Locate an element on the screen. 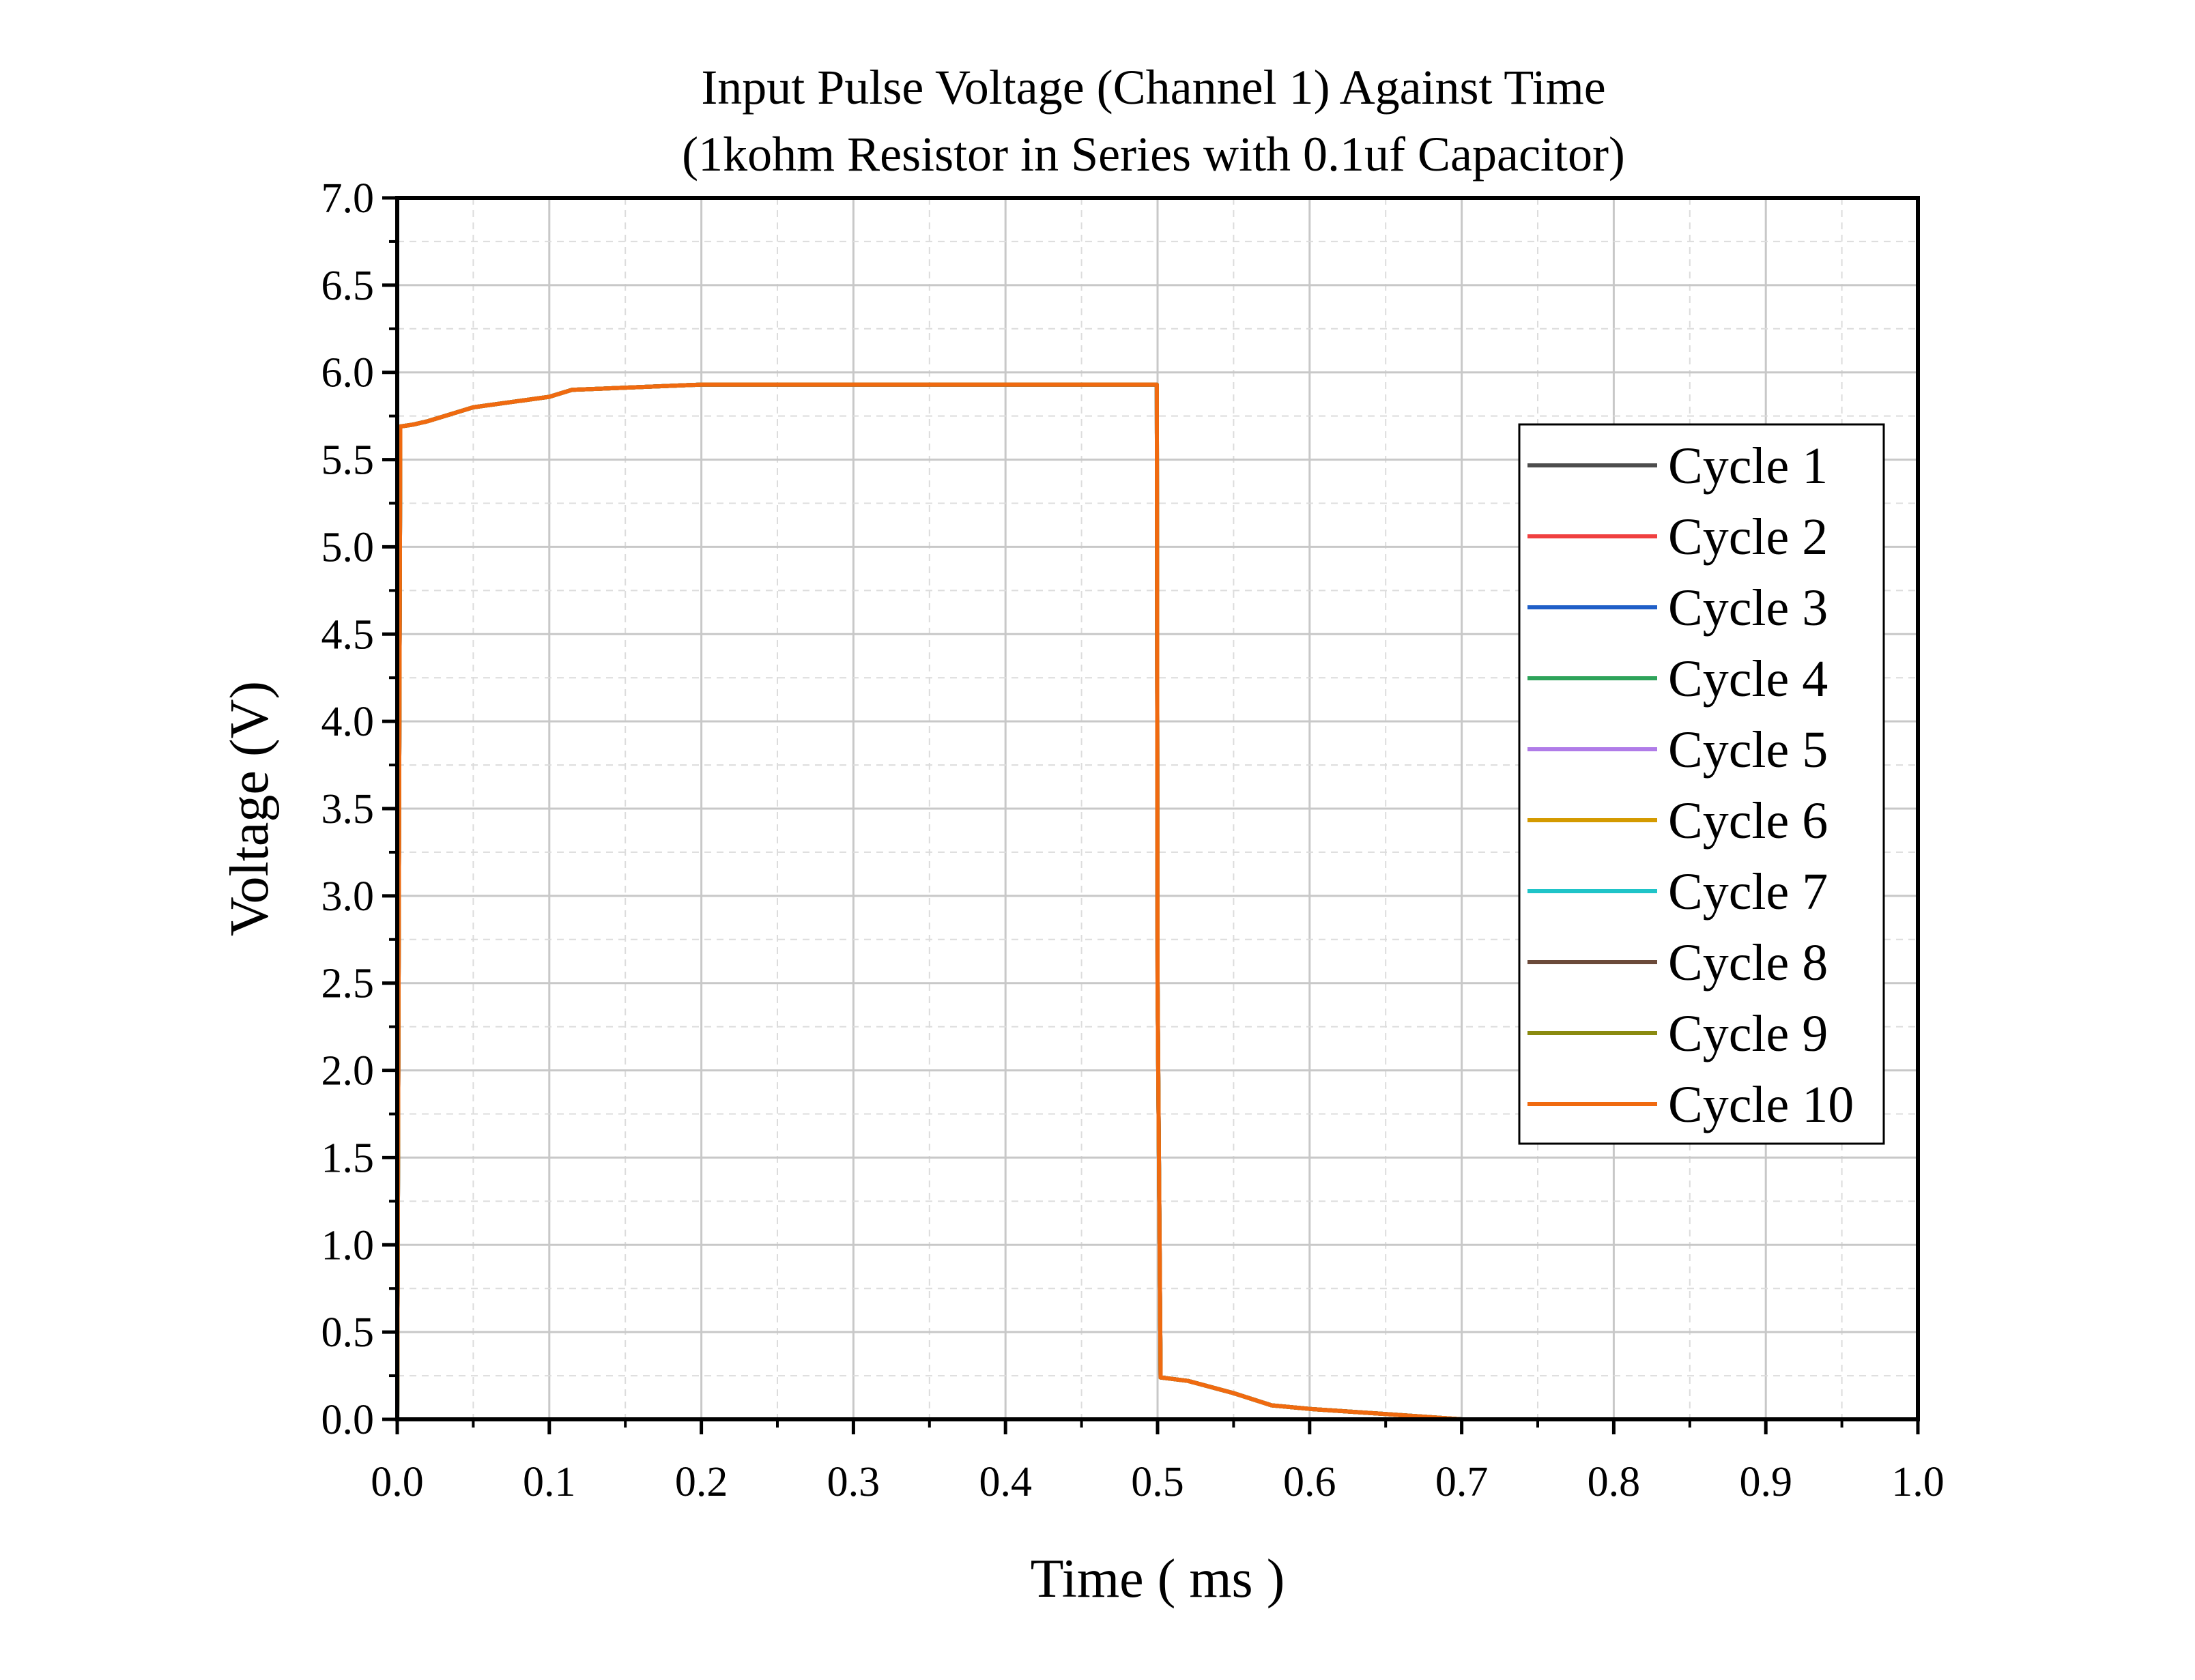  x-axis-label: Time ( ms ) is located at coordinates (1158, 1579).